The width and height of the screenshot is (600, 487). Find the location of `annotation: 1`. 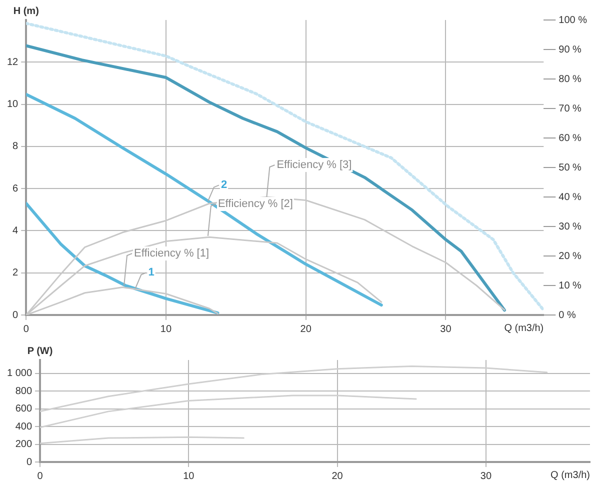

annotation: 1 is located at coordinates (151, 272).